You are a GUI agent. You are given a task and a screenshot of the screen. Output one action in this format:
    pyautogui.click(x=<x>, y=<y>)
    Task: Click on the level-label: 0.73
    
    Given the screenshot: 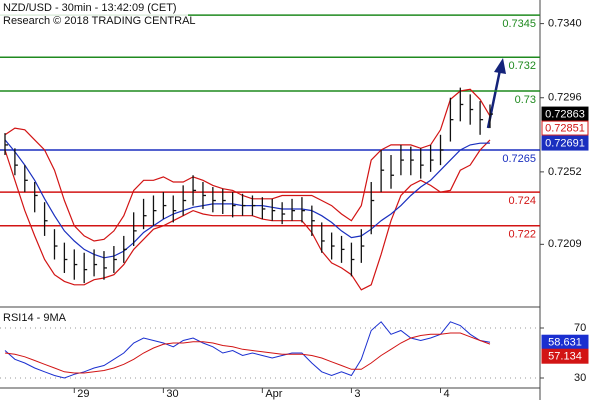 What is the action you would take?
    pyautogui.click(x=525, y=100)
    